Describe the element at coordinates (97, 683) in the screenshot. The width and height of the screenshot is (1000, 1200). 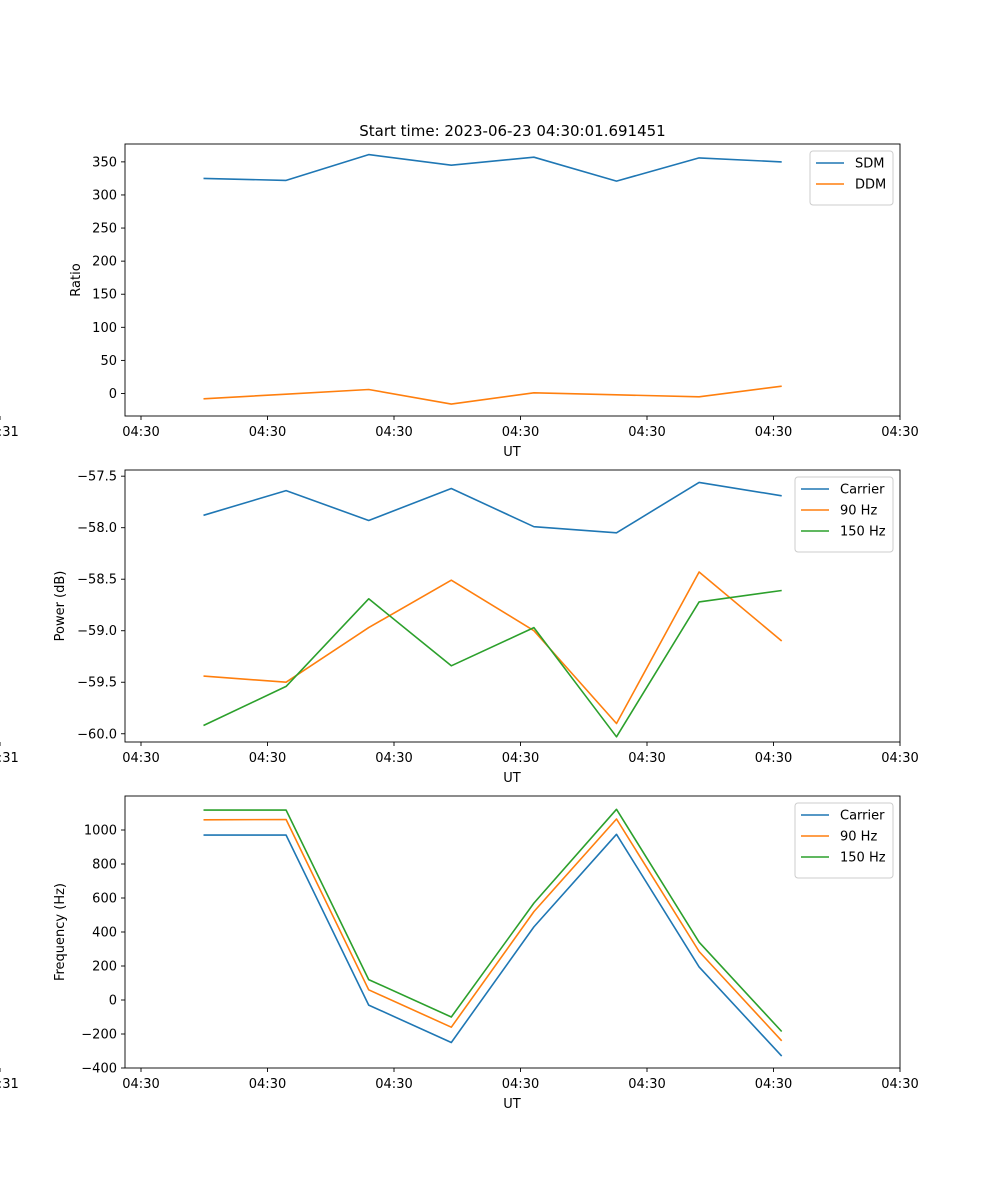
I see `y-tick-label: −59.5` at that location.